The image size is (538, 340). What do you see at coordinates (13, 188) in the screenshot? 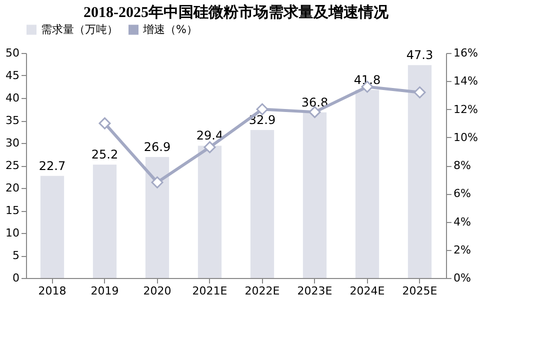
I see `y-tick-label: 20` at bounding box center [13, 188].